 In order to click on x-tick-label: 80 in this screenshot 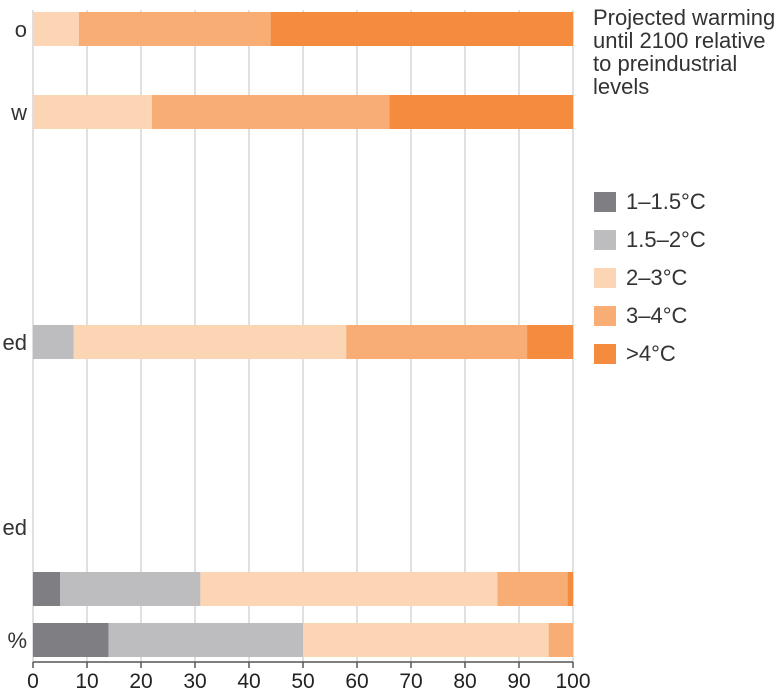, I will do `click(464, 680)`.